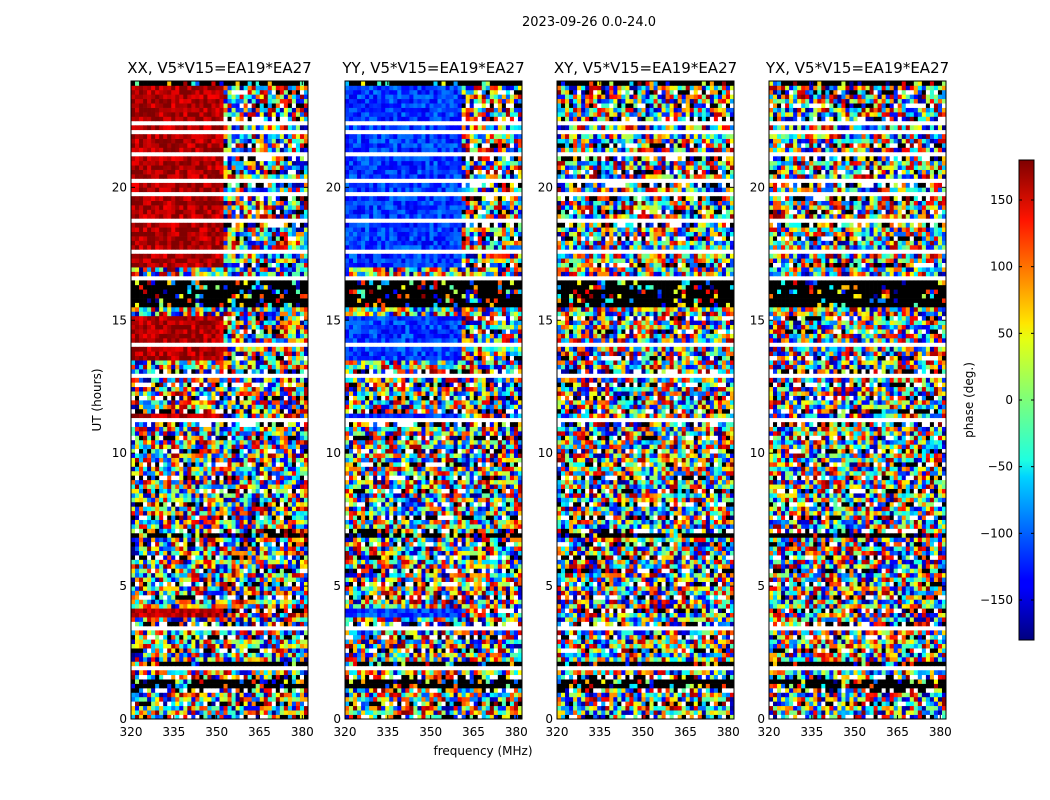 The height and width of the screenshot is (800, 1050). Describe the element at coordinates (1000, 467) in the screenshot. I see `colorbar-tick-label: −50` at that location.